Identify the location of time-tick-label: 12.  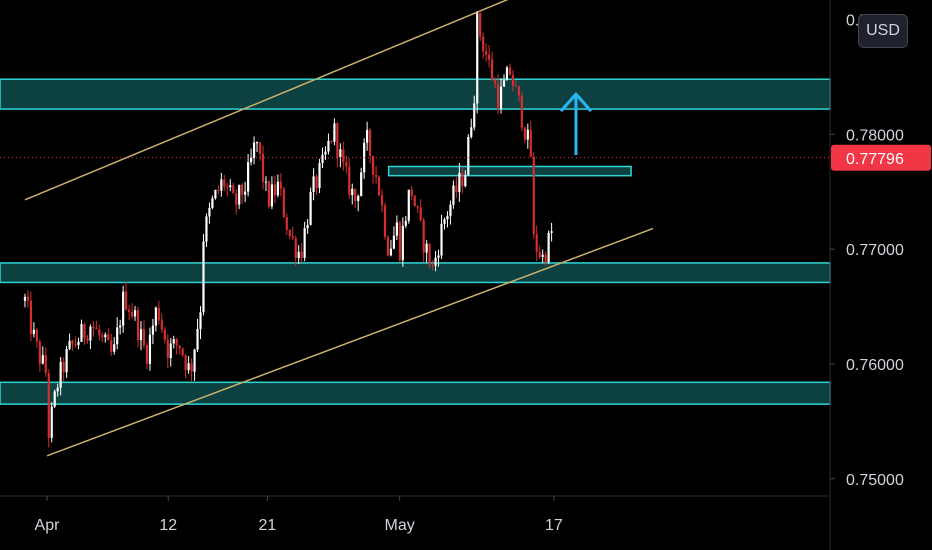
(168, 525).